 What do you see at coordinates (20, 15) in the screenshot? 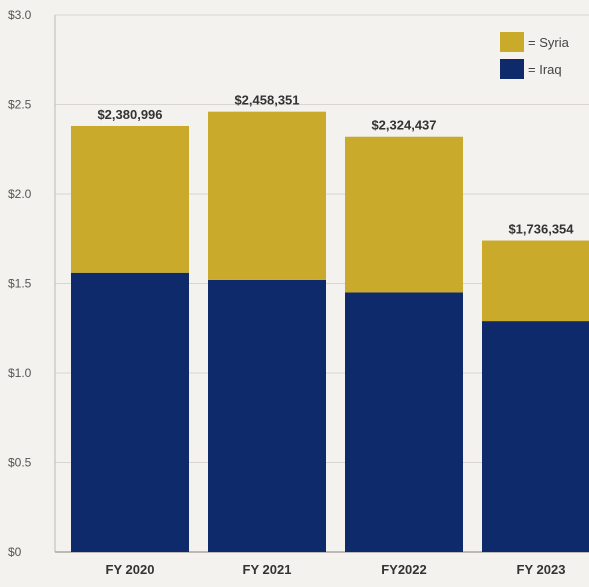
I see `y-tick-label: $3.0` at bounding box center [20, 15].